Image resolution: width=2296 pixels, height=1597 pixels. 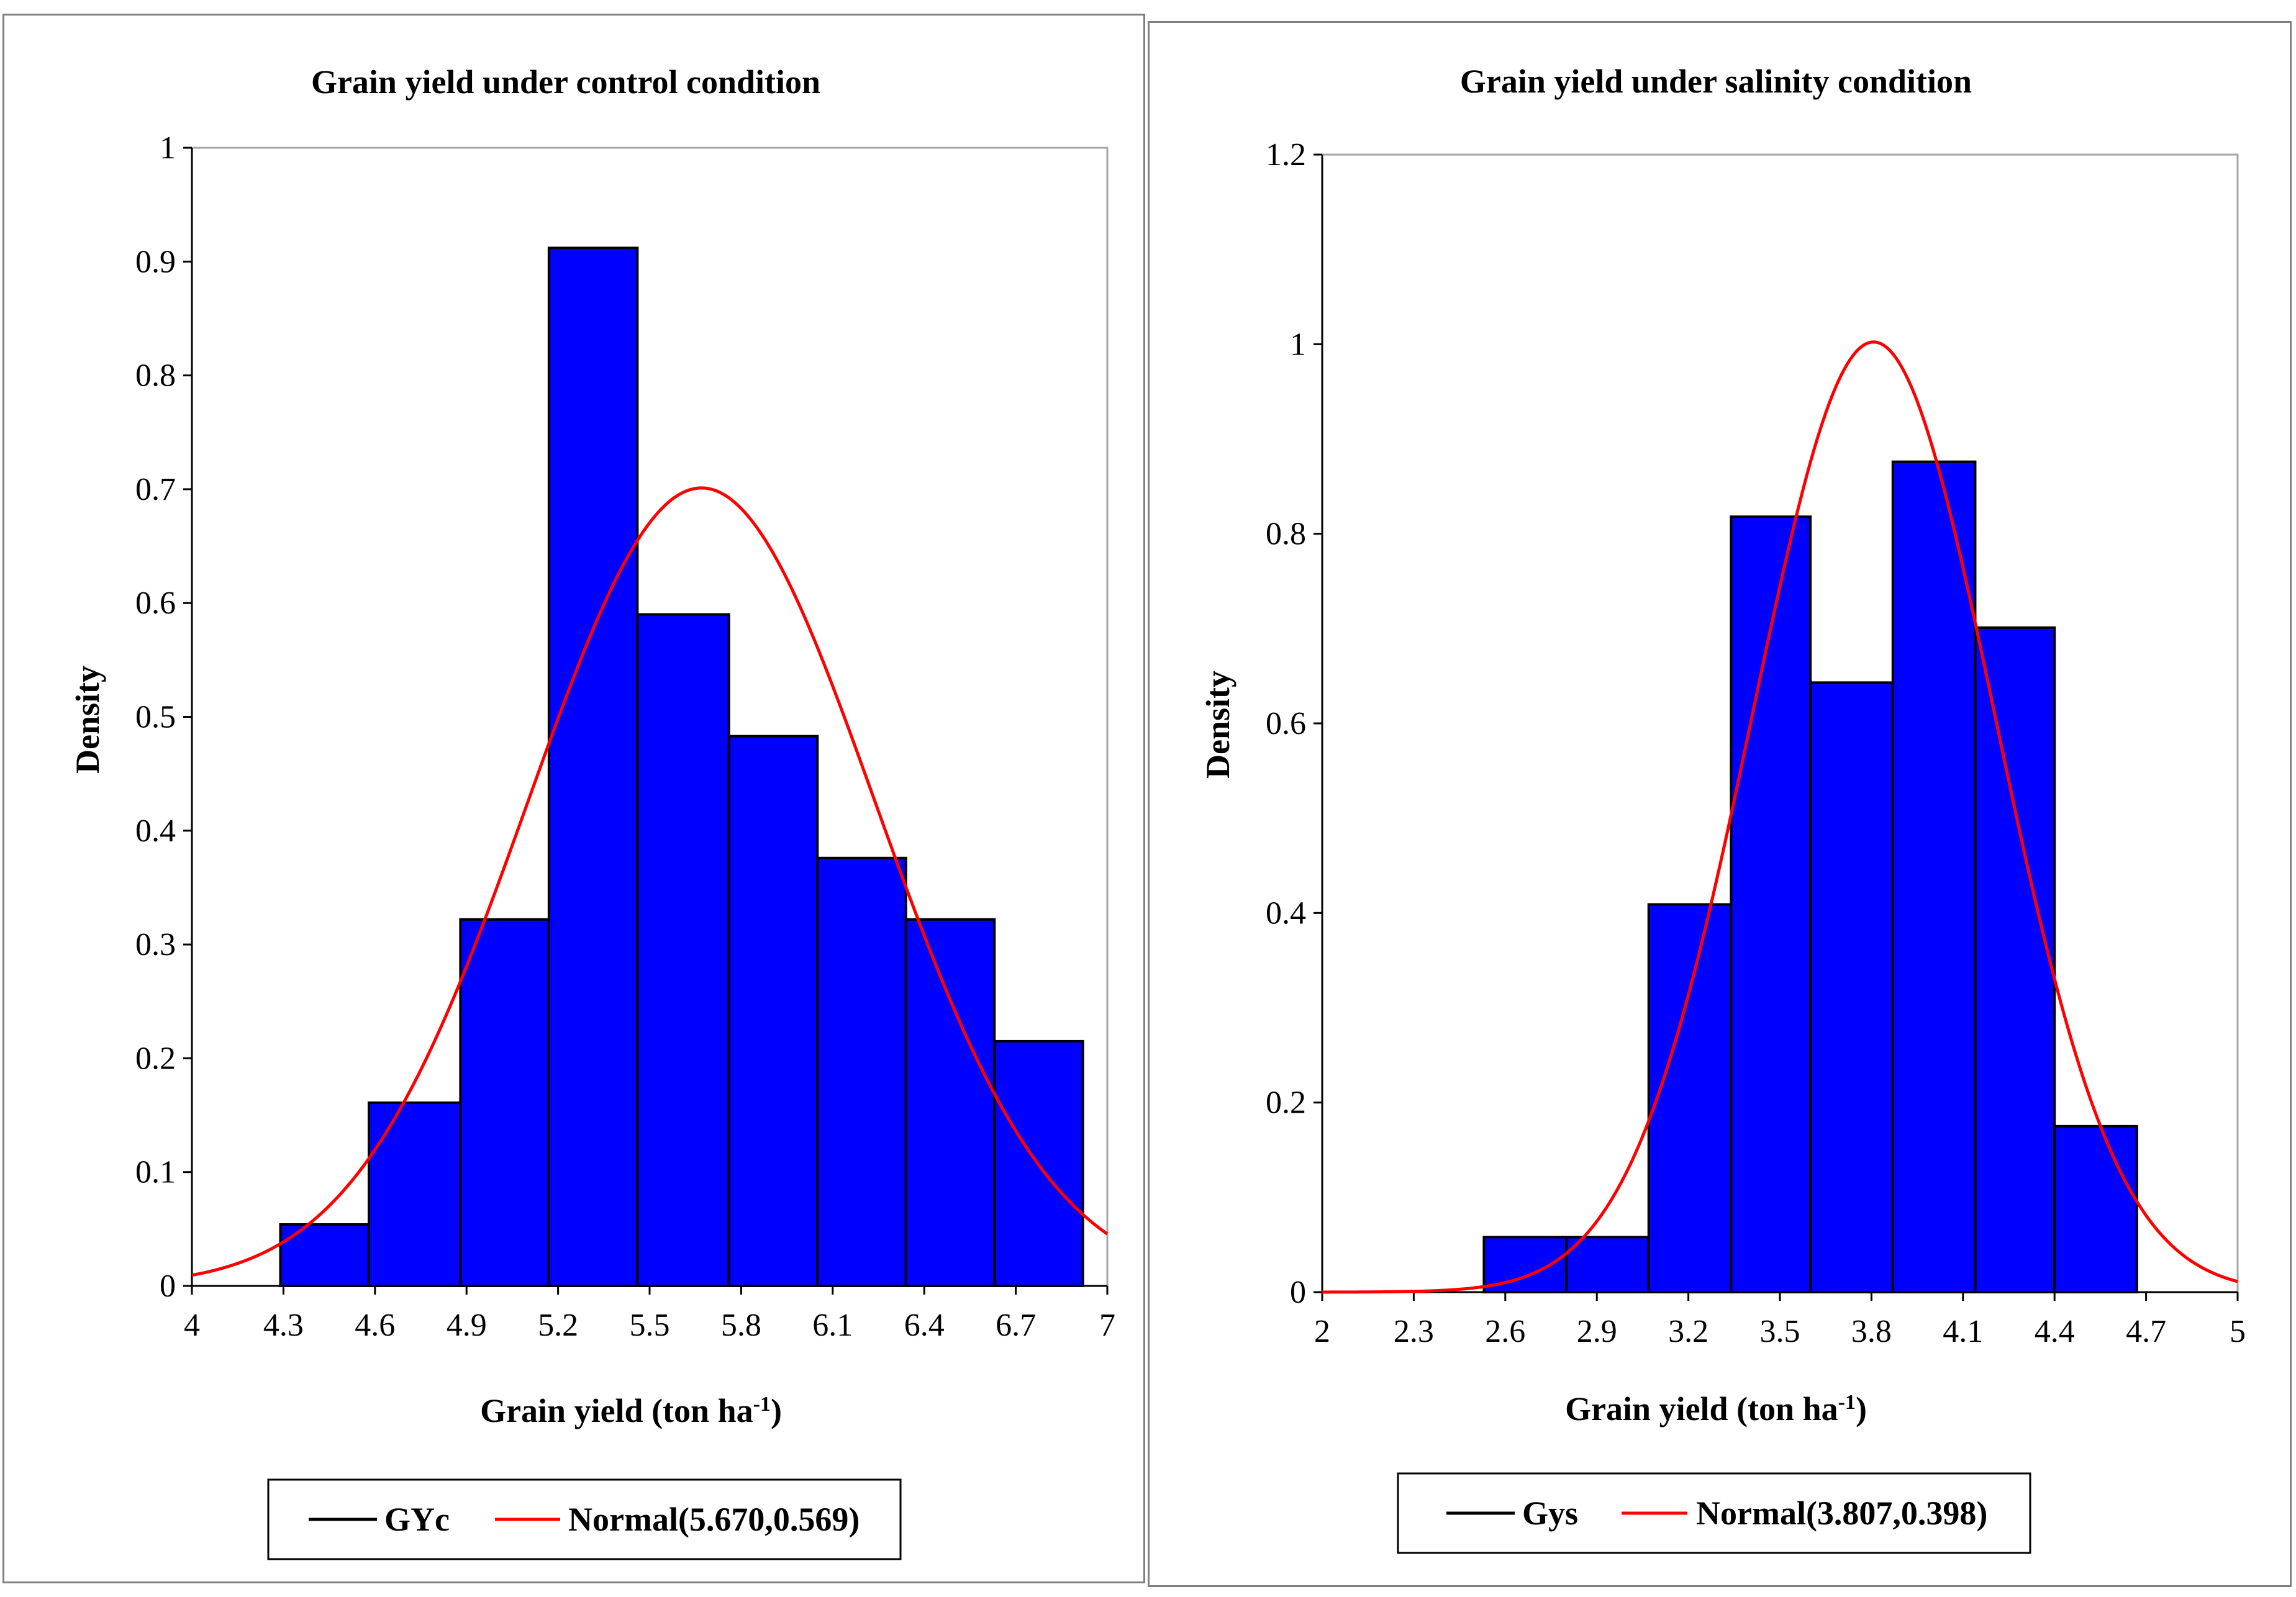 I want to click on x-tick-label: 5.2, so click(x=558, y=1325).